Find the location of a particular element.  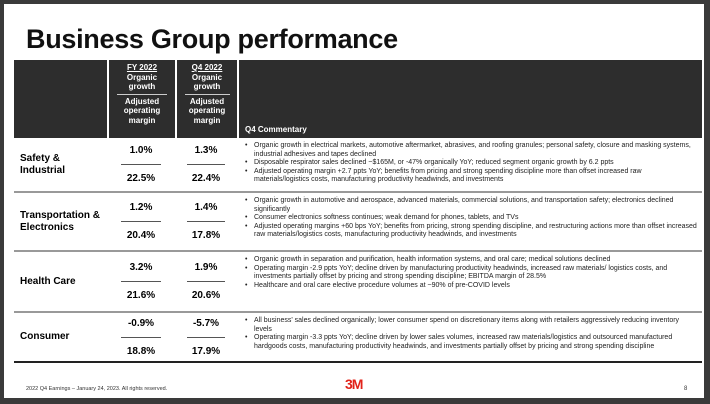

q4-values: 1.3% 22.4% is located at coordinates (206, 164).